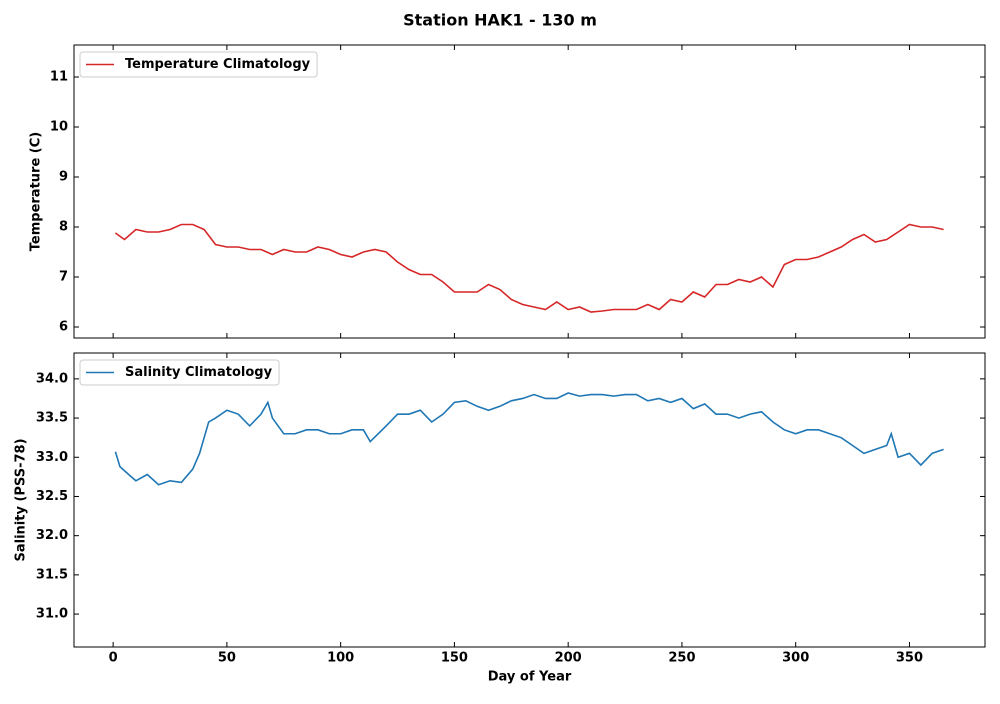  What do you see at coordinates (52, 496) in the screenshot?
I see `y-tick-label: 32.5` at bounding box center [52, 496].